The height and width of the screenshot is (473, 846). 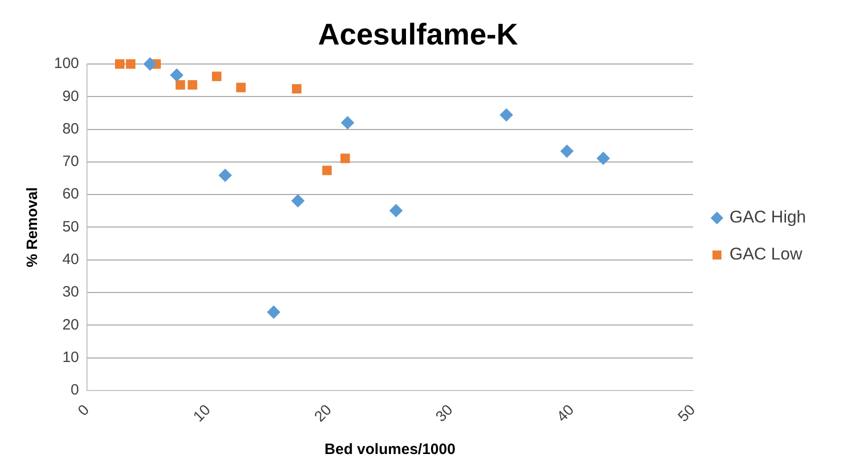 What do you see at coordinates (83, 411) in the screenshot?
I see `x-tick-label: 0` at bounding box center [83, 411].